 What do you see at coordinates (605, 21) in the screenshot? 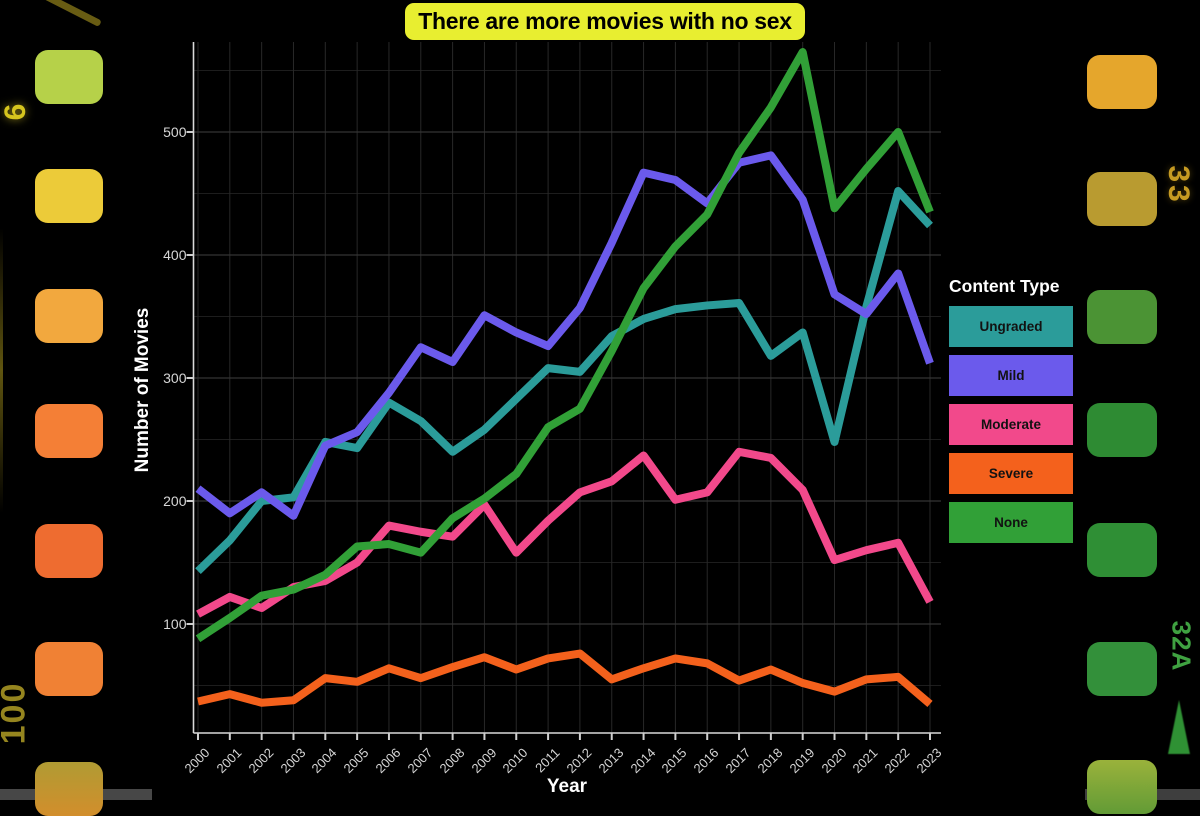
I see `title-banner: There are more movies with no sex` at bounding box center [605, 21].